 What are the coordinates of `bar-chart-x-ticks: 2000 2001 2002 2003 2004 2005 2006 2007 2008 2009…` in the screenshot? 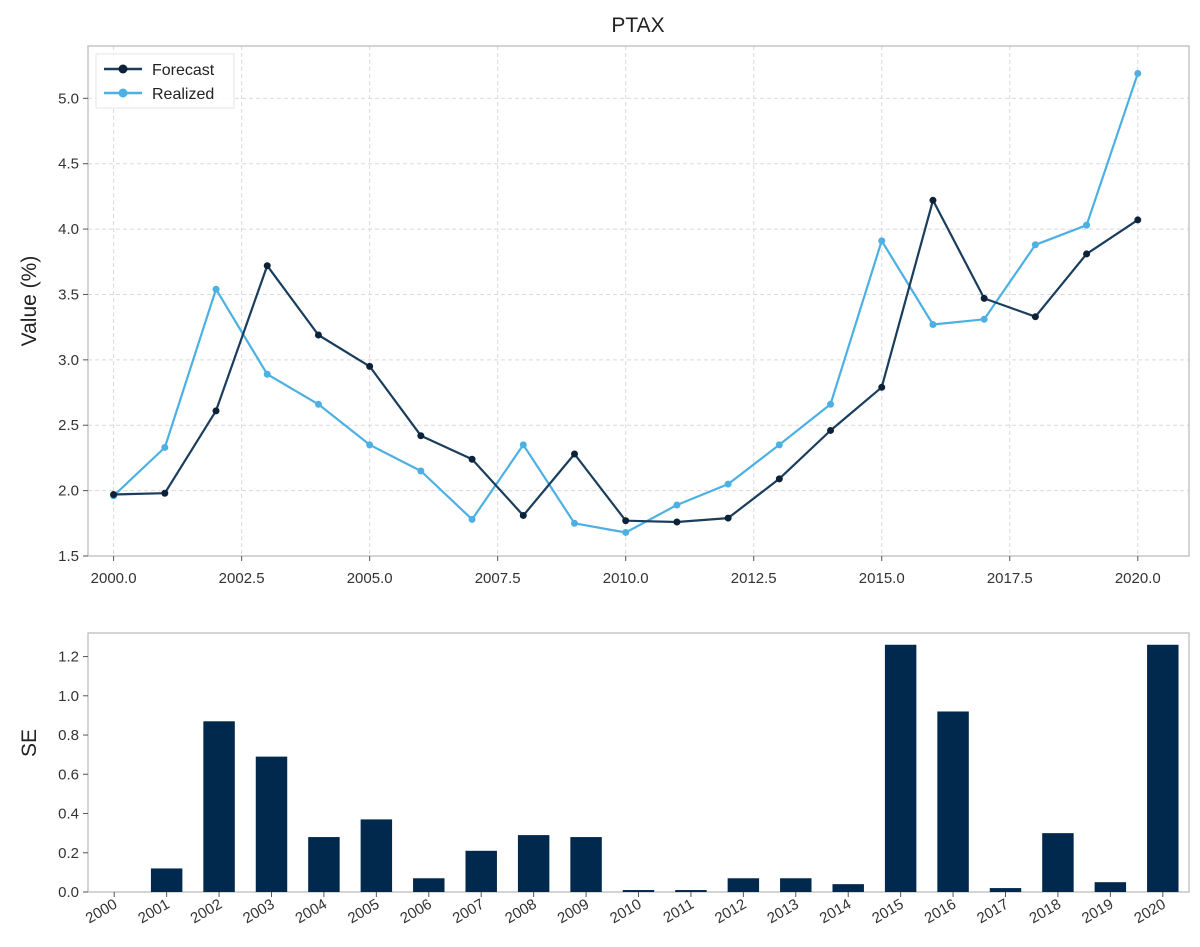 It's located at (626, 909).